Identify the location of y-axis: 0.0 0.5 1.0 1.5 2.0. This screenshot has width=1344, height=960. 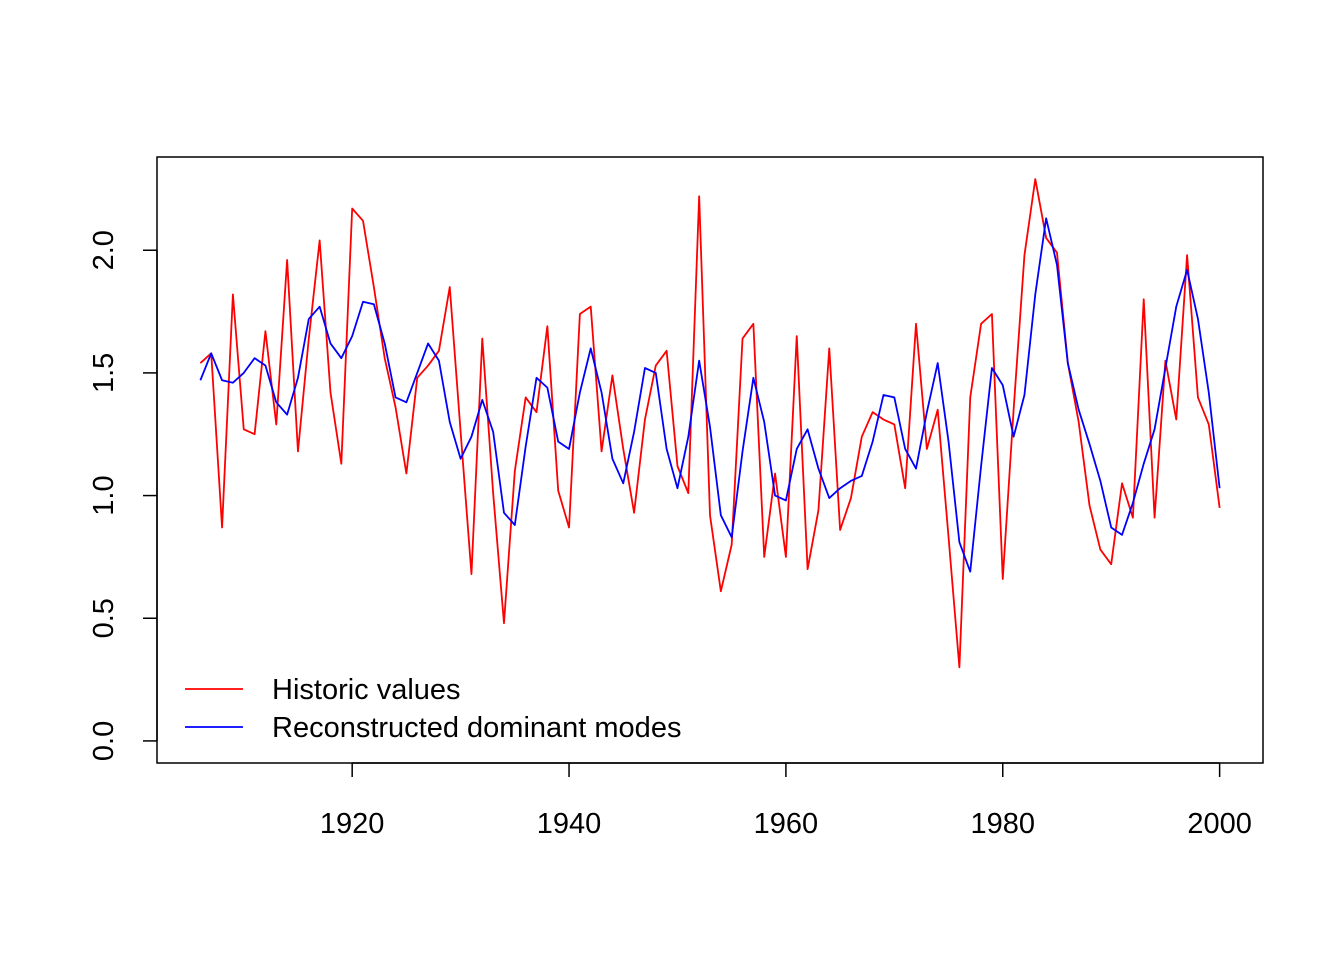
(123, 495).